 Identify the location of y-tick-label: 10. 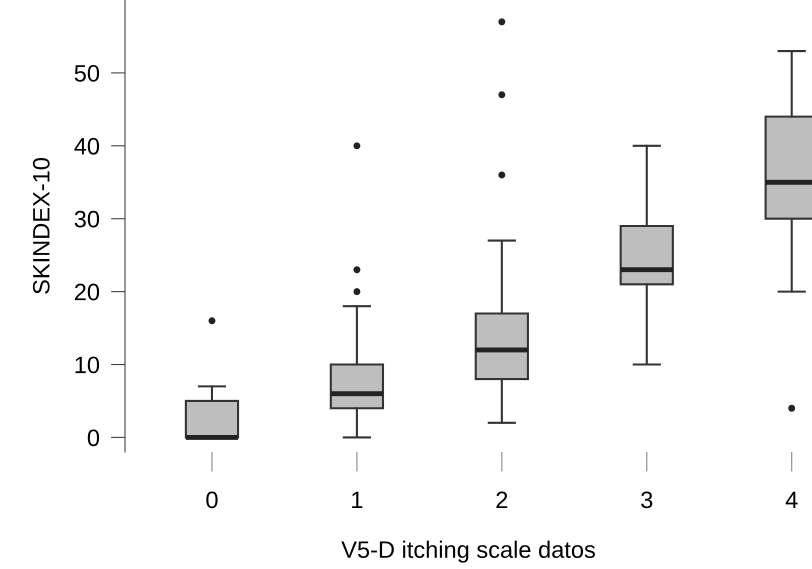
(88, 365).